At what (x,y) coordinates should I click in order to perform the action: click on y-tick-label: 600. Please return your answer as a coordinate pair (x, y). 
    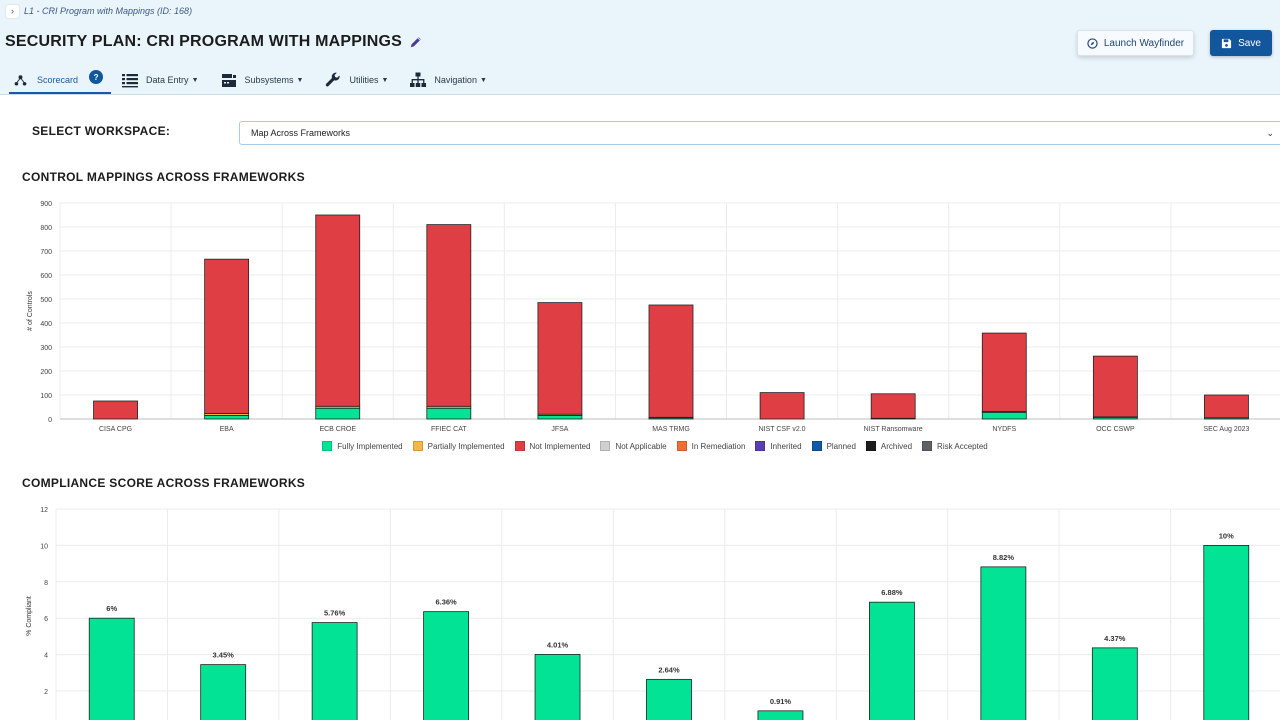
    Looking at the image, I should click on (46, 276).